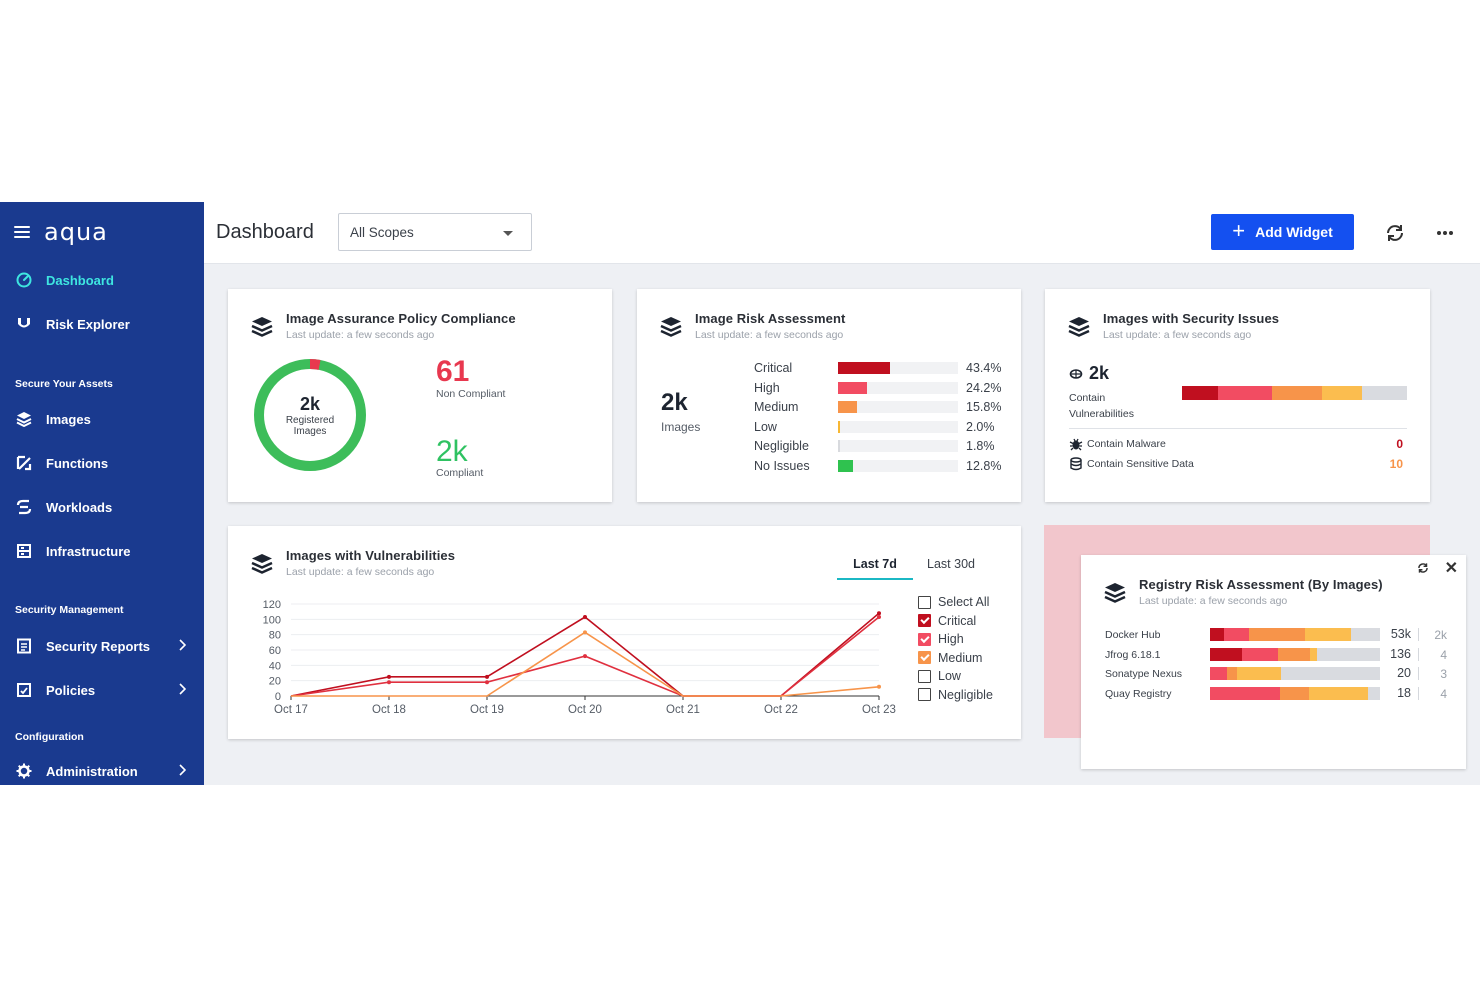 The image size is (1480, 987). What do you see at coordinates (1089, 373) in the screenshot?
I see `vulnerabilities-count: 2k` at bounding box center [1089, 373].